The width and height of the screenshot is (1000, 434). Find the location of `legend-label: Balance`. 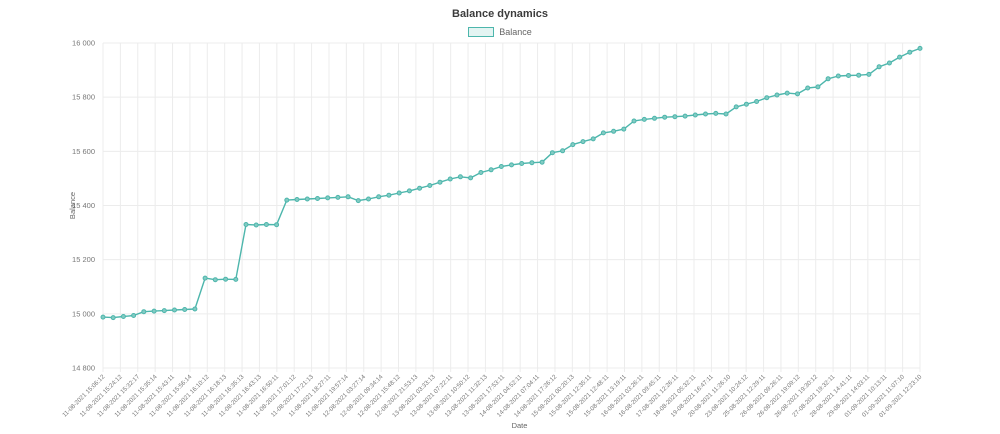

legend-label: Balance is located at coordinates (515, 32).